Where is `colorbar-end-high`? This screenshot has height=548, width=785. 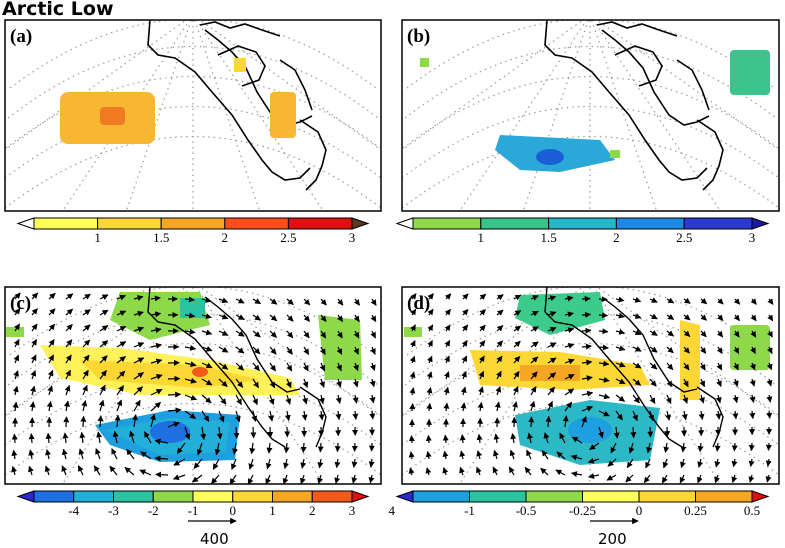 colorbar-end-high is located at coordinates (760, 496).